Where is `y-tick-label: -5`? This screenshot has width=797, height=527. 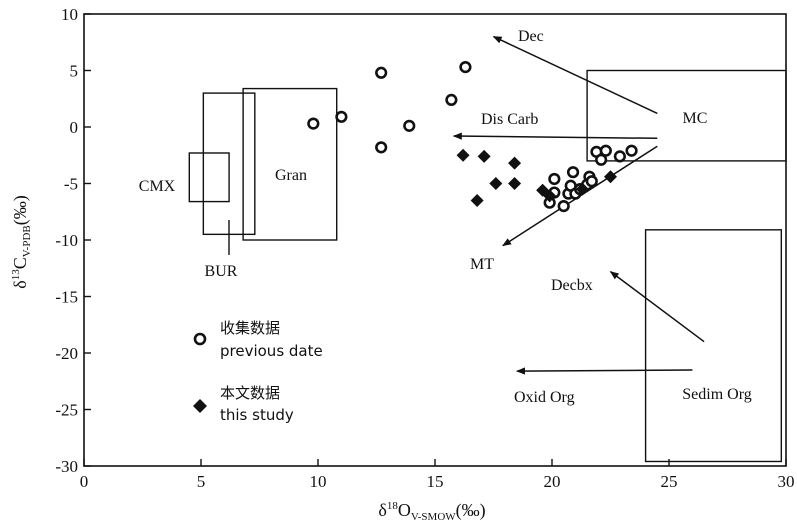 y-tick-label: -5 is located at coordinates (71, 184).